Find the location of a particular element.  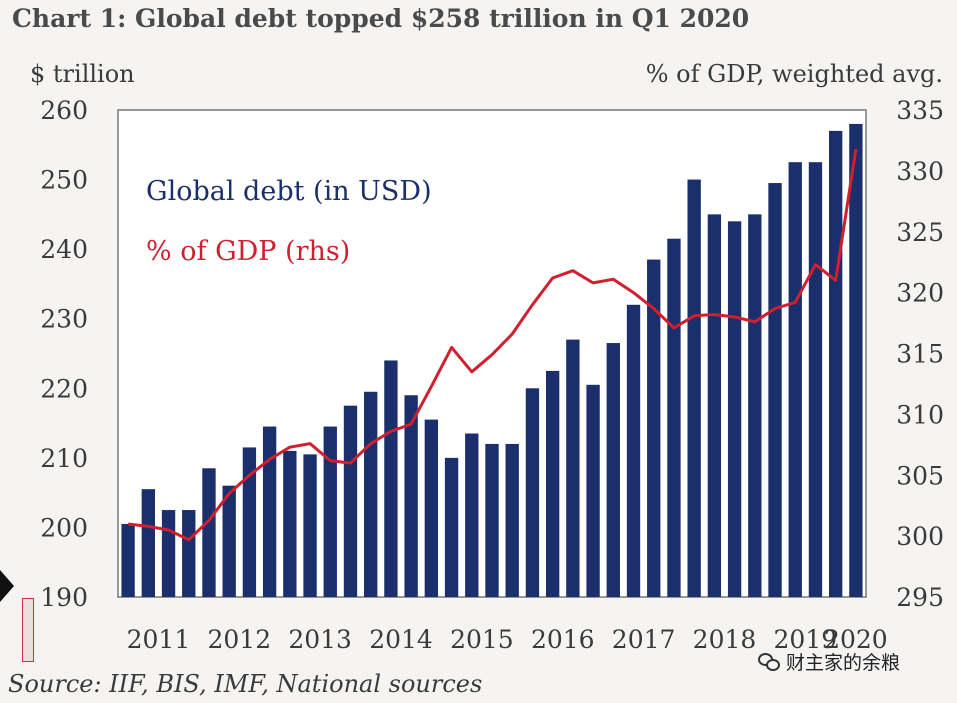

y-tick-right: 305 is located at coordinates (920, 475).